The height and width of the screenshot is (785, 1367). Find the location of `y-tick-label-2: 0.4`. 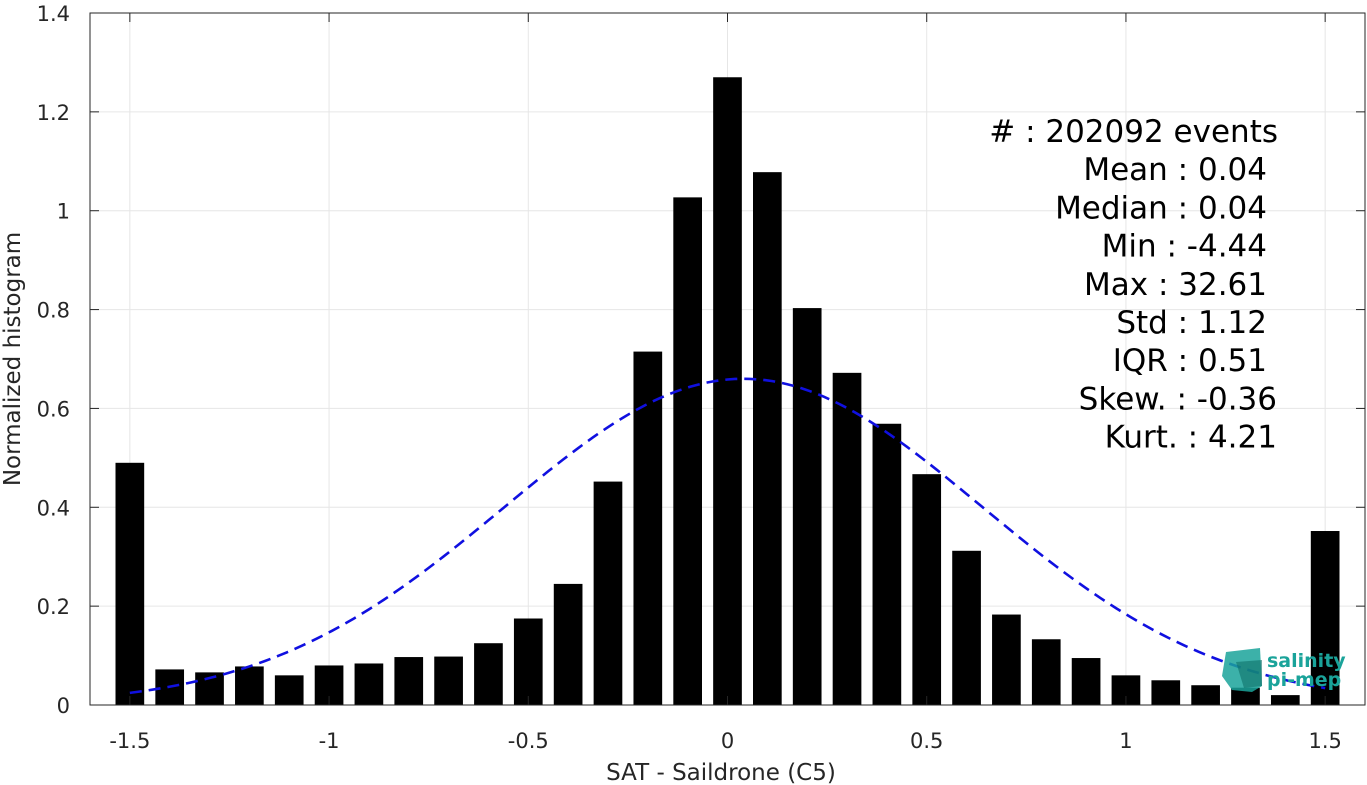

y-tick-label-2: 0.4 is located at coordinates (53, 508).